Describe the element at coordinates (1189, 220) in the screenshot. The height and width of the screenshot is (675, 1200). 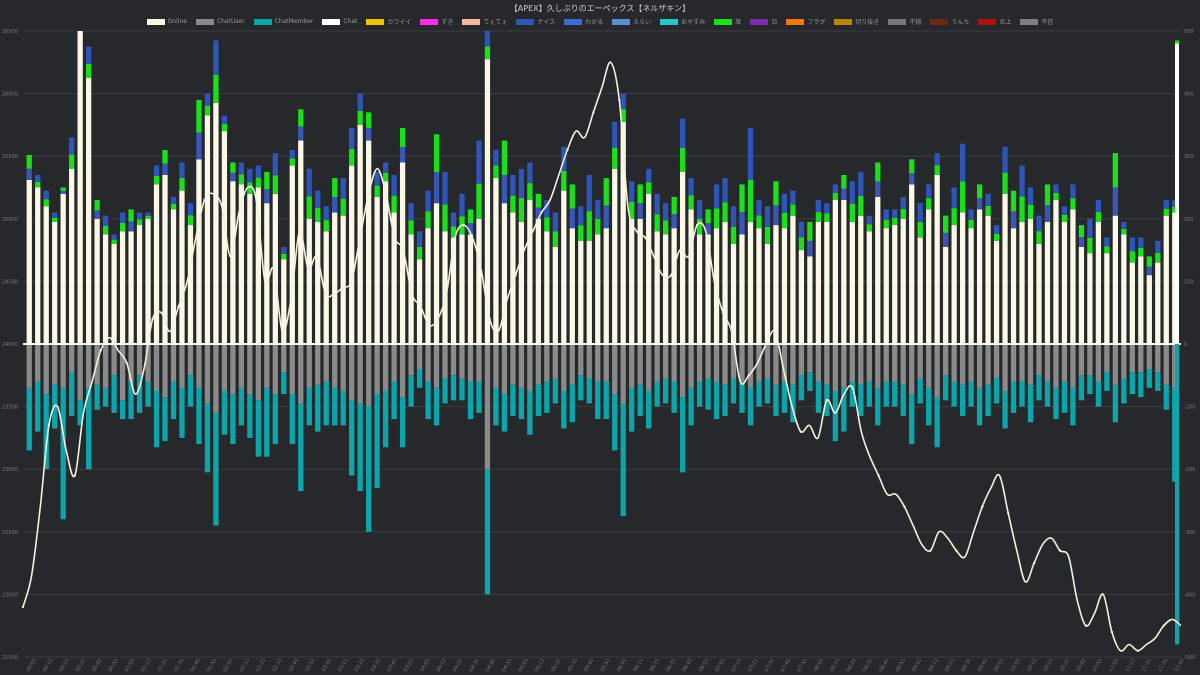
I see `right-axis-tick-label: 200` at that location.